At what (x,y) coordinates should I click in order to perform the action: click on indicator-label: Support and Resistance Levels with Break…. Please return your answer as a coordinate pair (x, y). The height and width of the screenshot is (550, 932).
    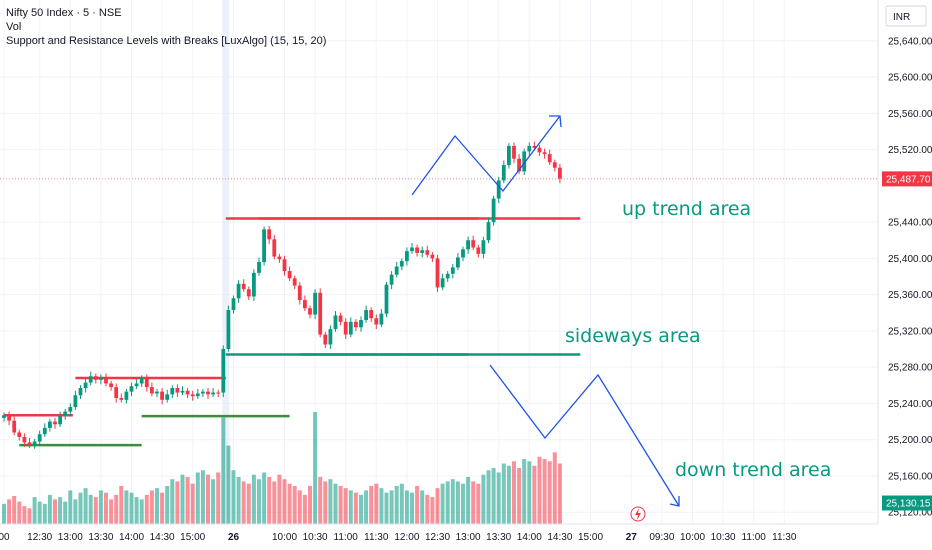
    Looking at the image, I should click on (166, 41).